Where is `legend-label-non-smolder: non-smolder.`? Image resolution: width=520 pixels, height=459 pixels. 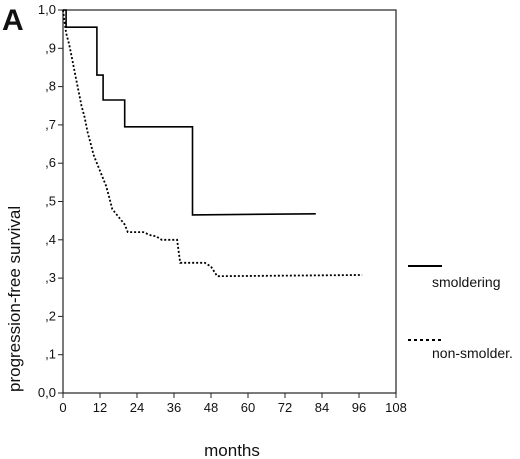 legend-label-non-smolder: non-smolder. is located at coordinates (472, 353).